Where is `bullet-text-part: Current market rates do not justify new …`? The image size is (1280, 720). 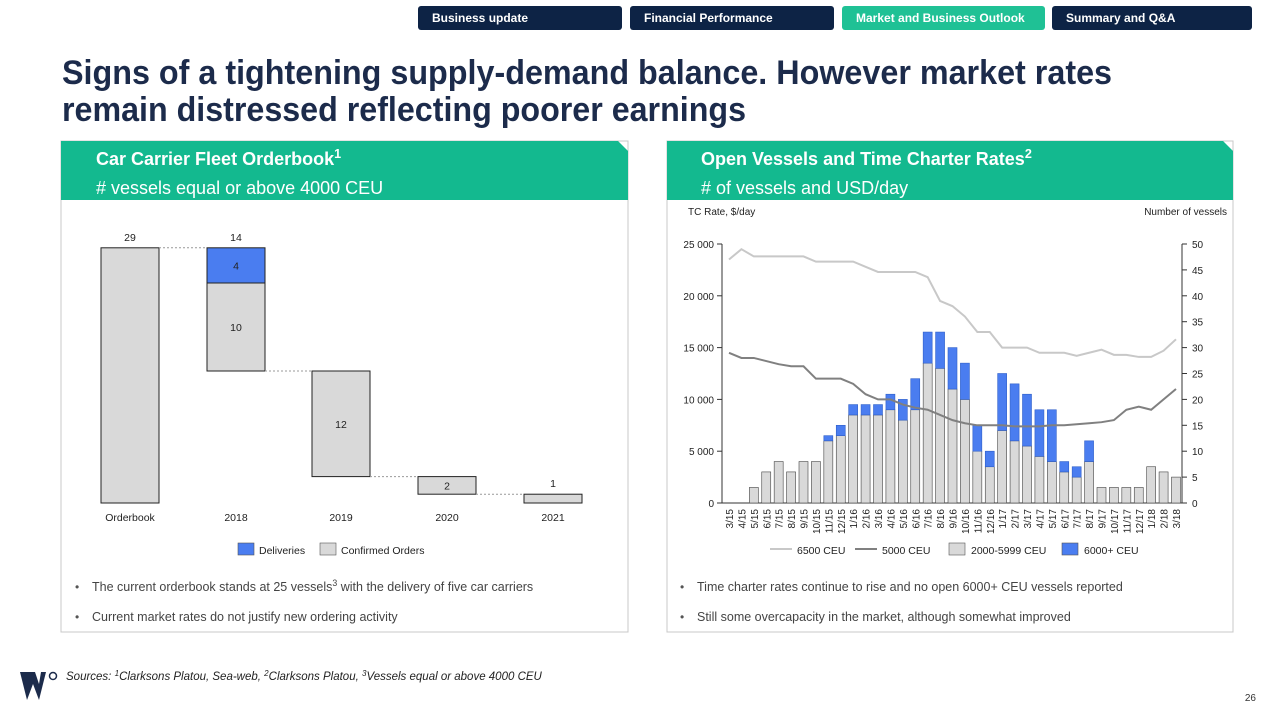 bullet-text-part: Current market rates do not justify new … is located at coordinates (245, 617).